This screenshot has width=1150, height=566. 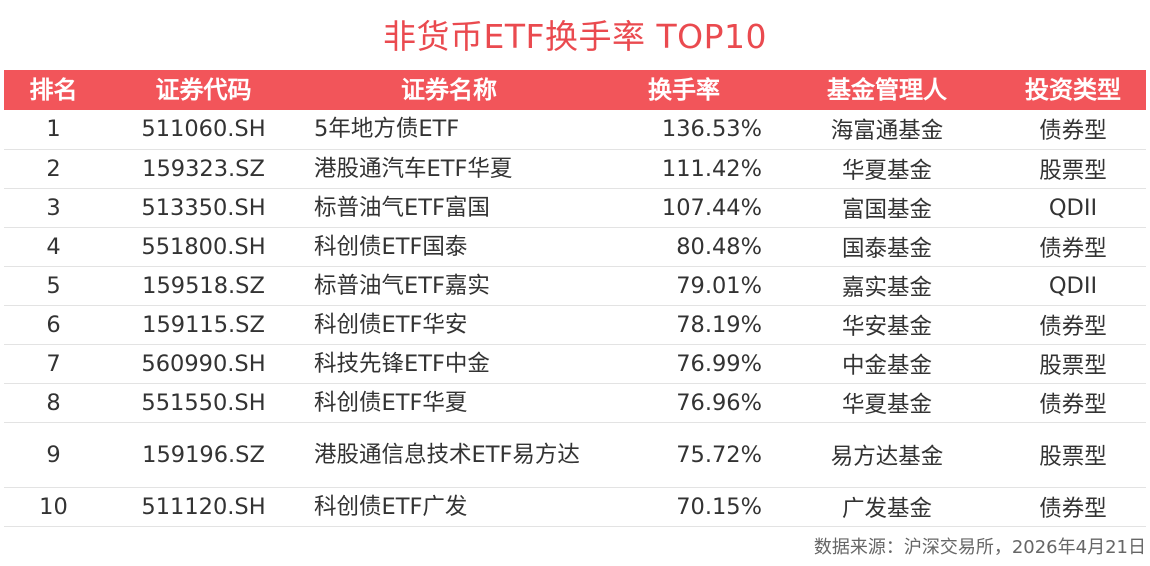 I want to click on header-row: 排名 证券代码 证券名称 换手率 基金管理人 投资类型, so click(x=575, y=90).